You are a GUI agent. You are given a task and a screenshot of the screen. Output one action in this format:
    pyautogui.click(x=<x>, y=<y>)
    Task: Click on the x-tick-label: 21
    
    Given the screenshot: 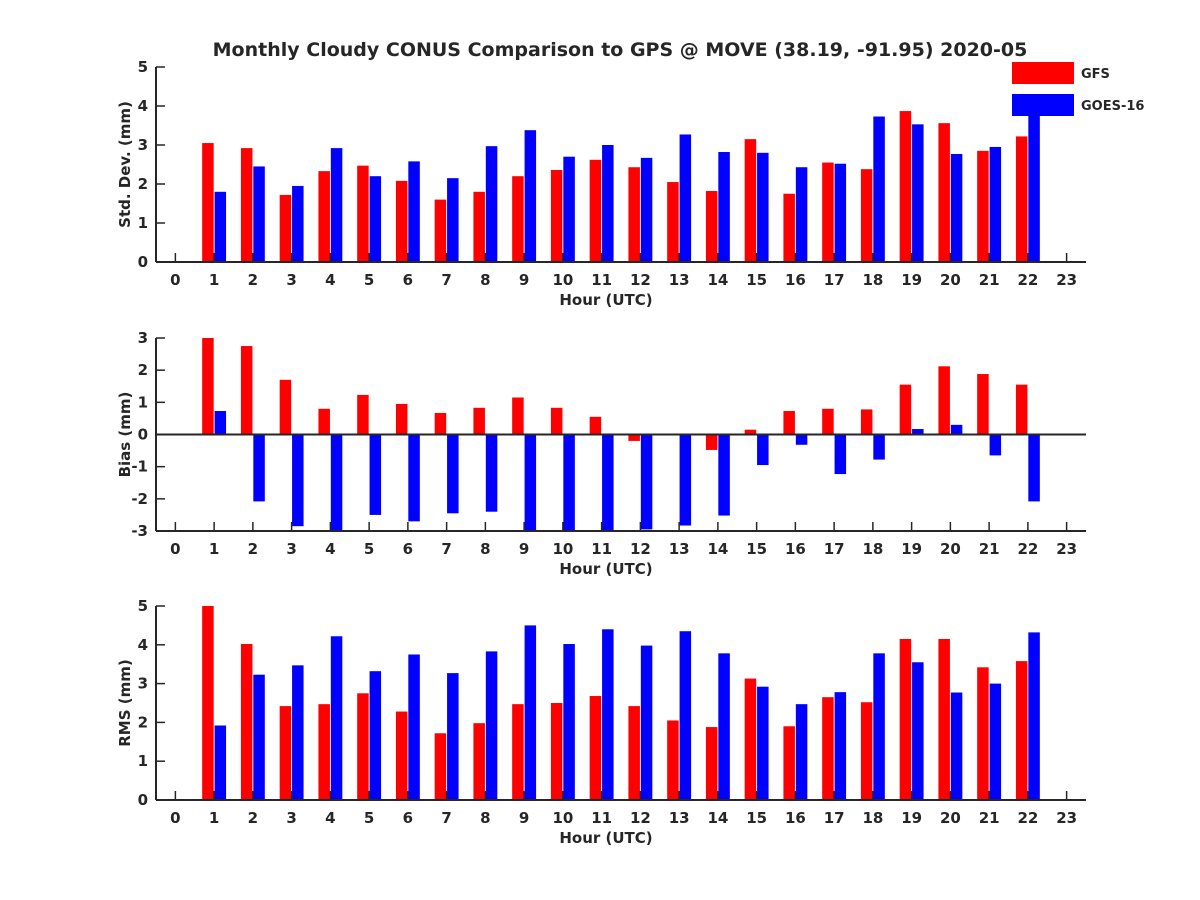 What is the action you would take?
    pyautogui.click(x=989, y=549)
    